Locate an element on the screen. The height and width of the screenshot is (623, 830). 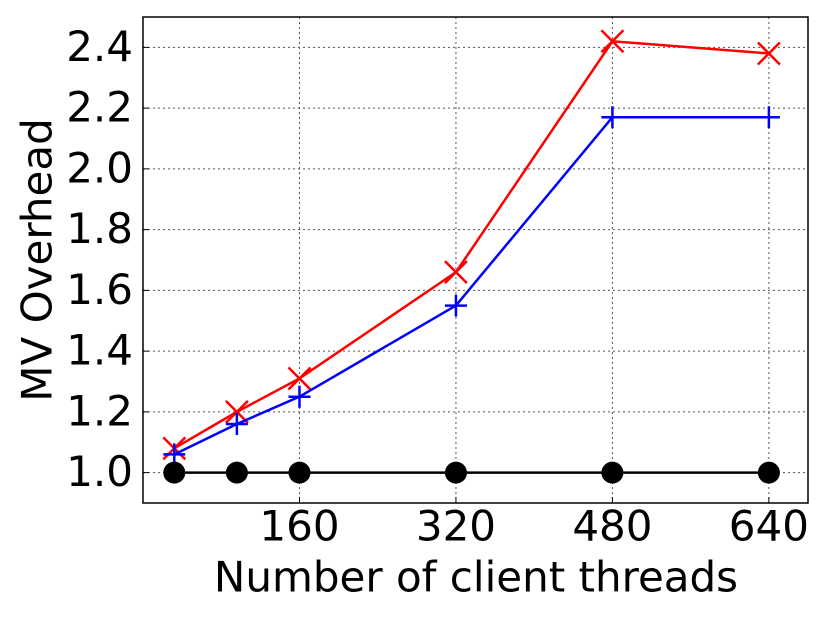
x-tick-label: 320 is located at coordinates (456, 526).